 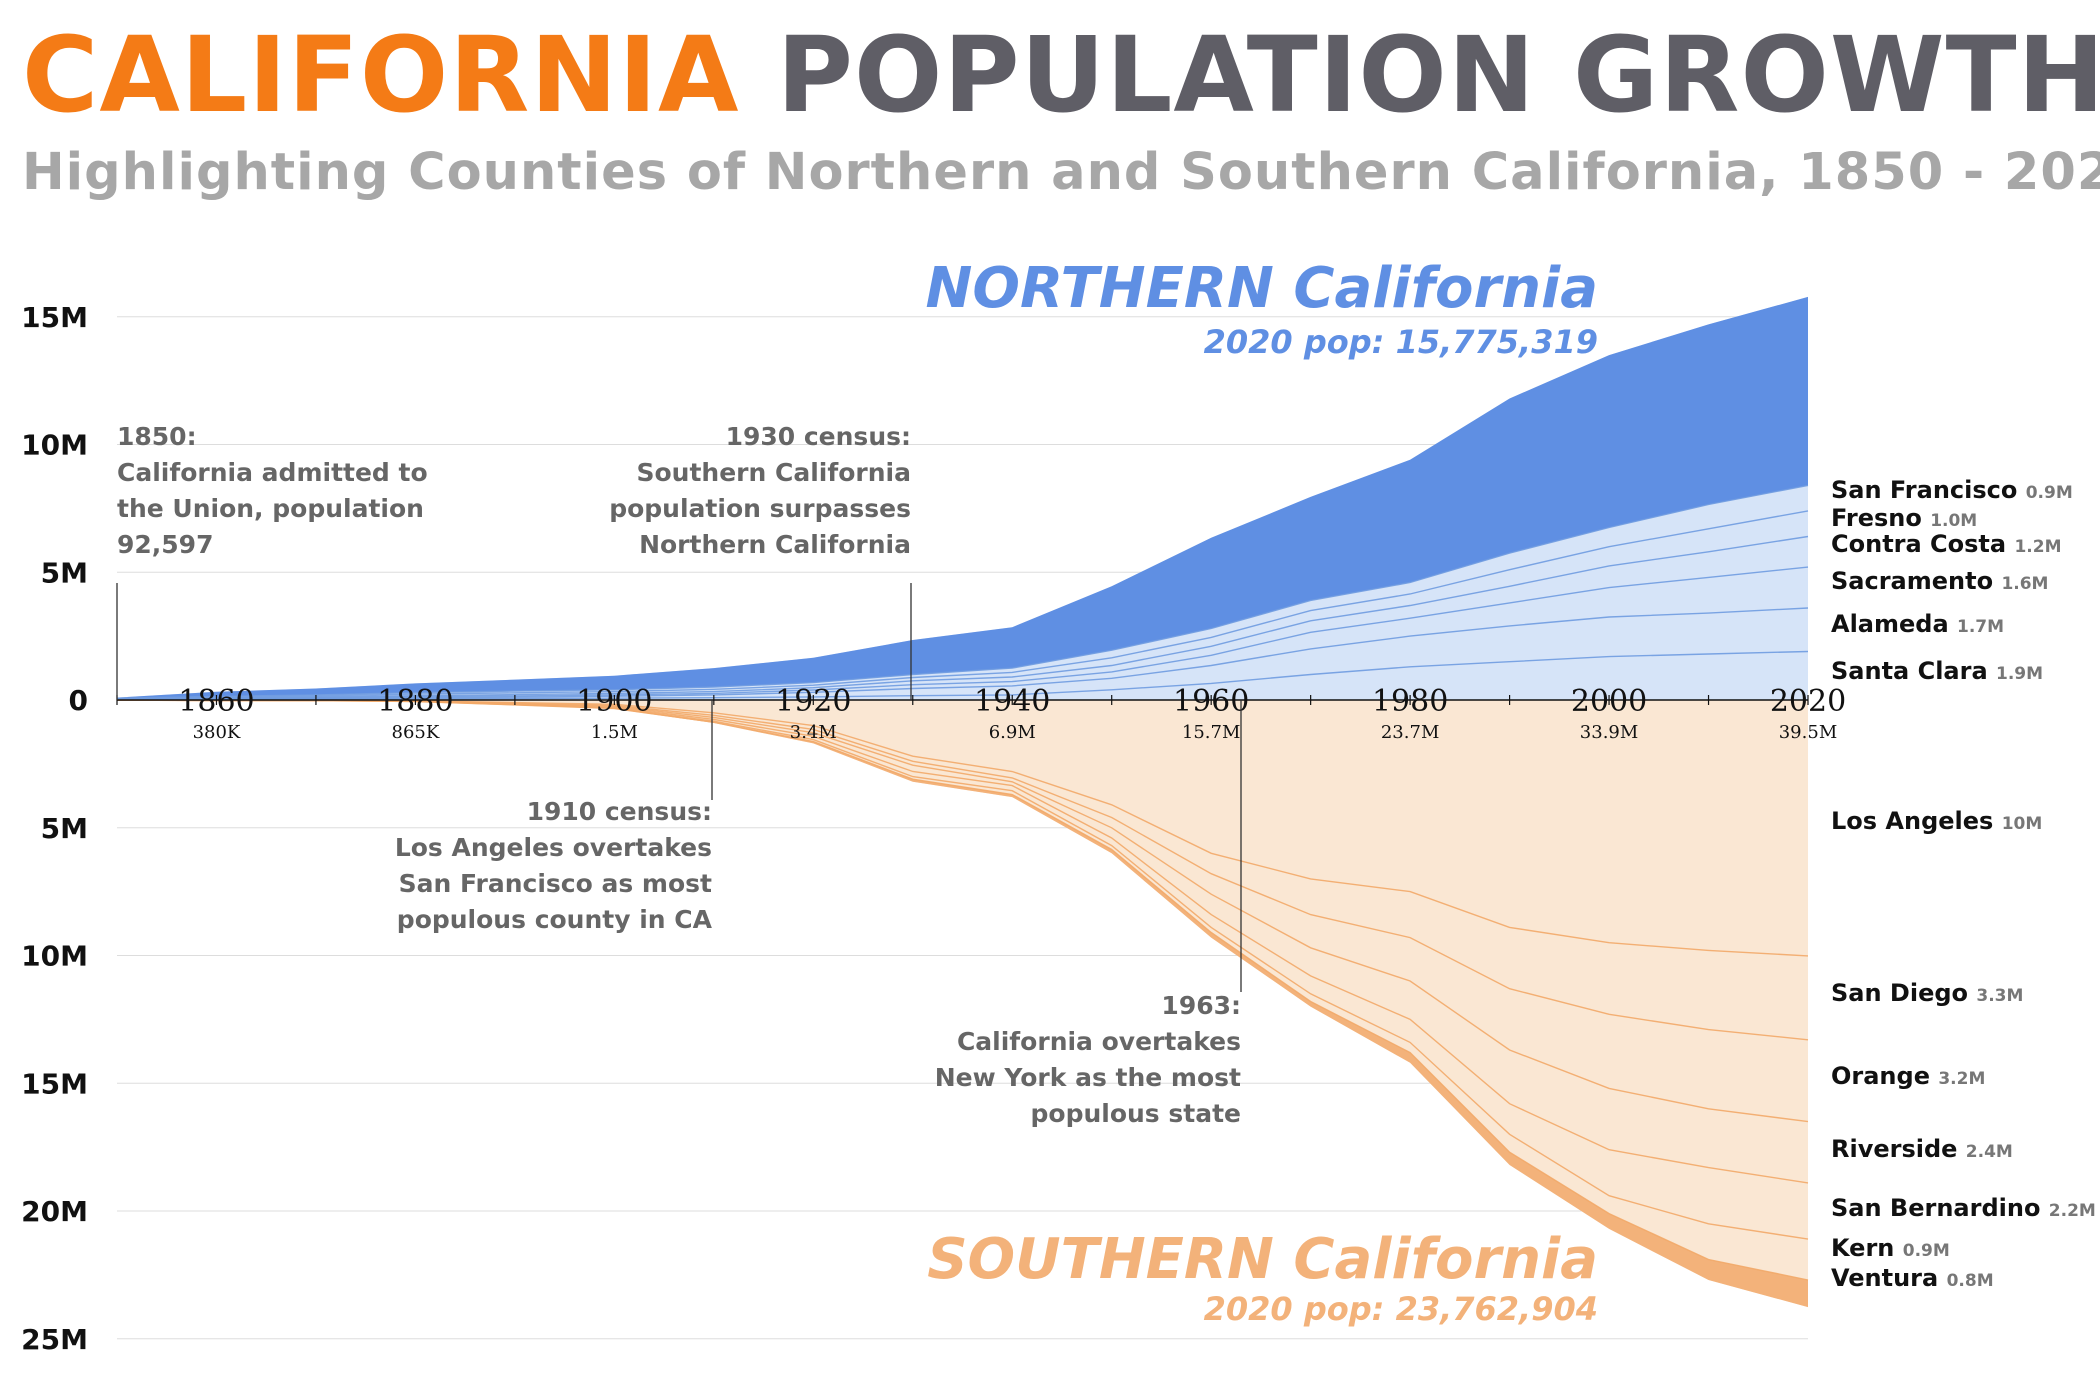 I want to click on county-label: Kern 0.9M, so click(x=1890, y=1248).